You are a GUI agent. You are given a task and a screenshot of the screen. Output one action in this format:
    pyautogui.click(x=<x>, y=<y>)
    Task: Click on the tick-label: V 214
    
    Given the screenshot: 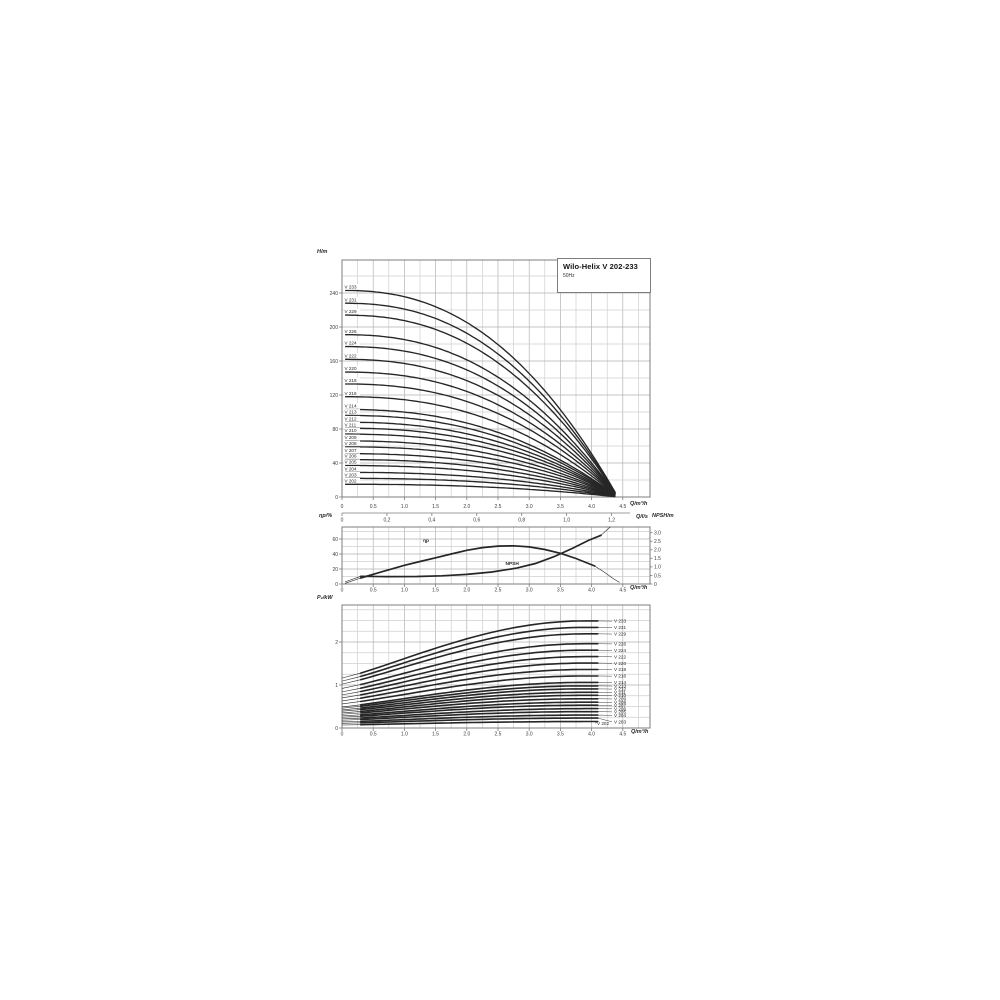 What is the action you would take?
    pyautogui.click(x=620, y=682)
    